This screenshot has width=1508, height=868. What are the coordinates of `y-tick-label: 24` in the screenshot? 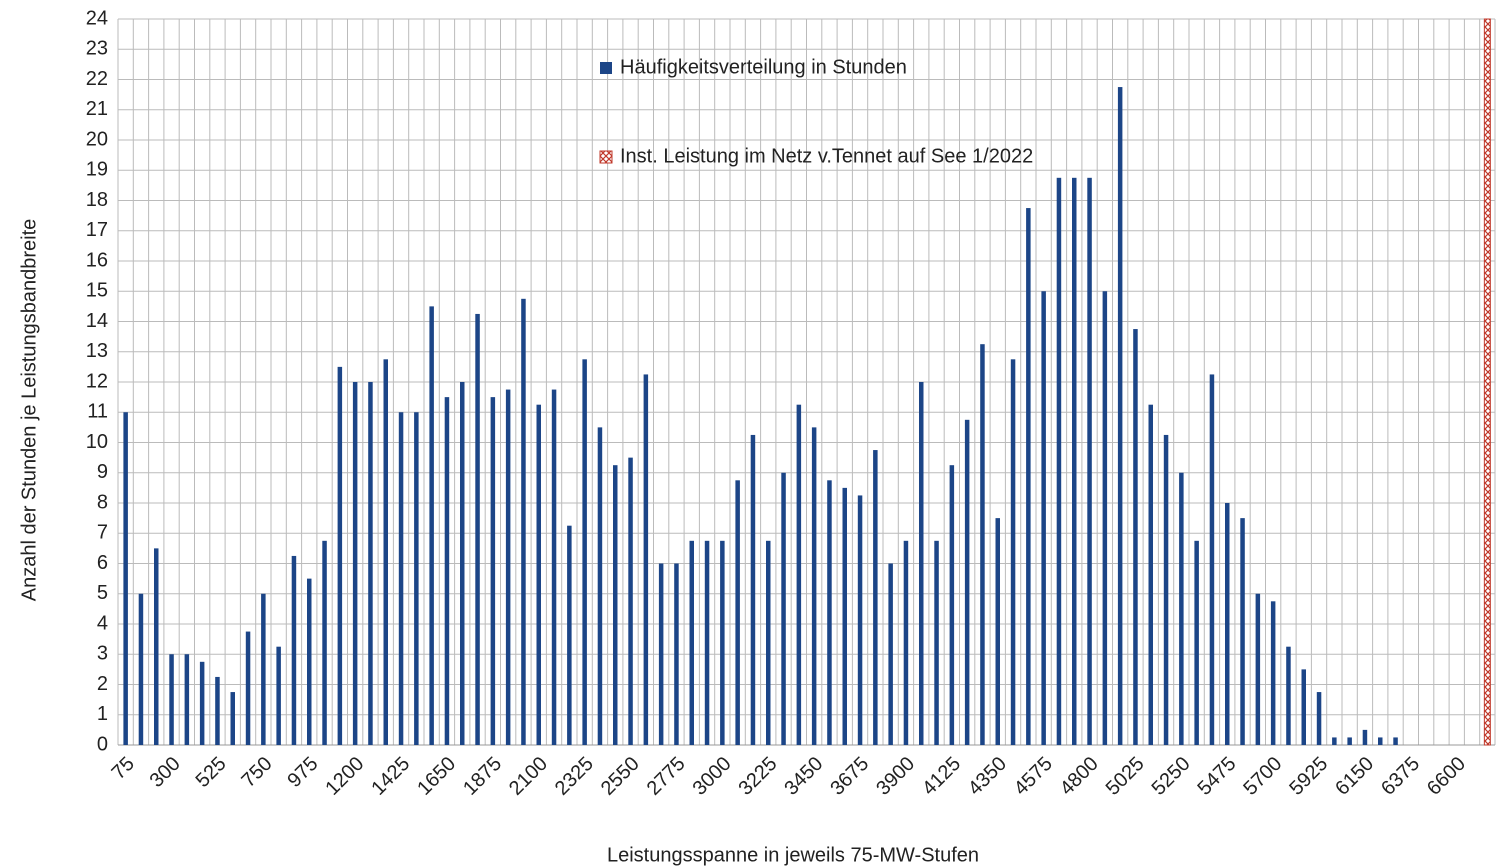 It's located at (97, 18).